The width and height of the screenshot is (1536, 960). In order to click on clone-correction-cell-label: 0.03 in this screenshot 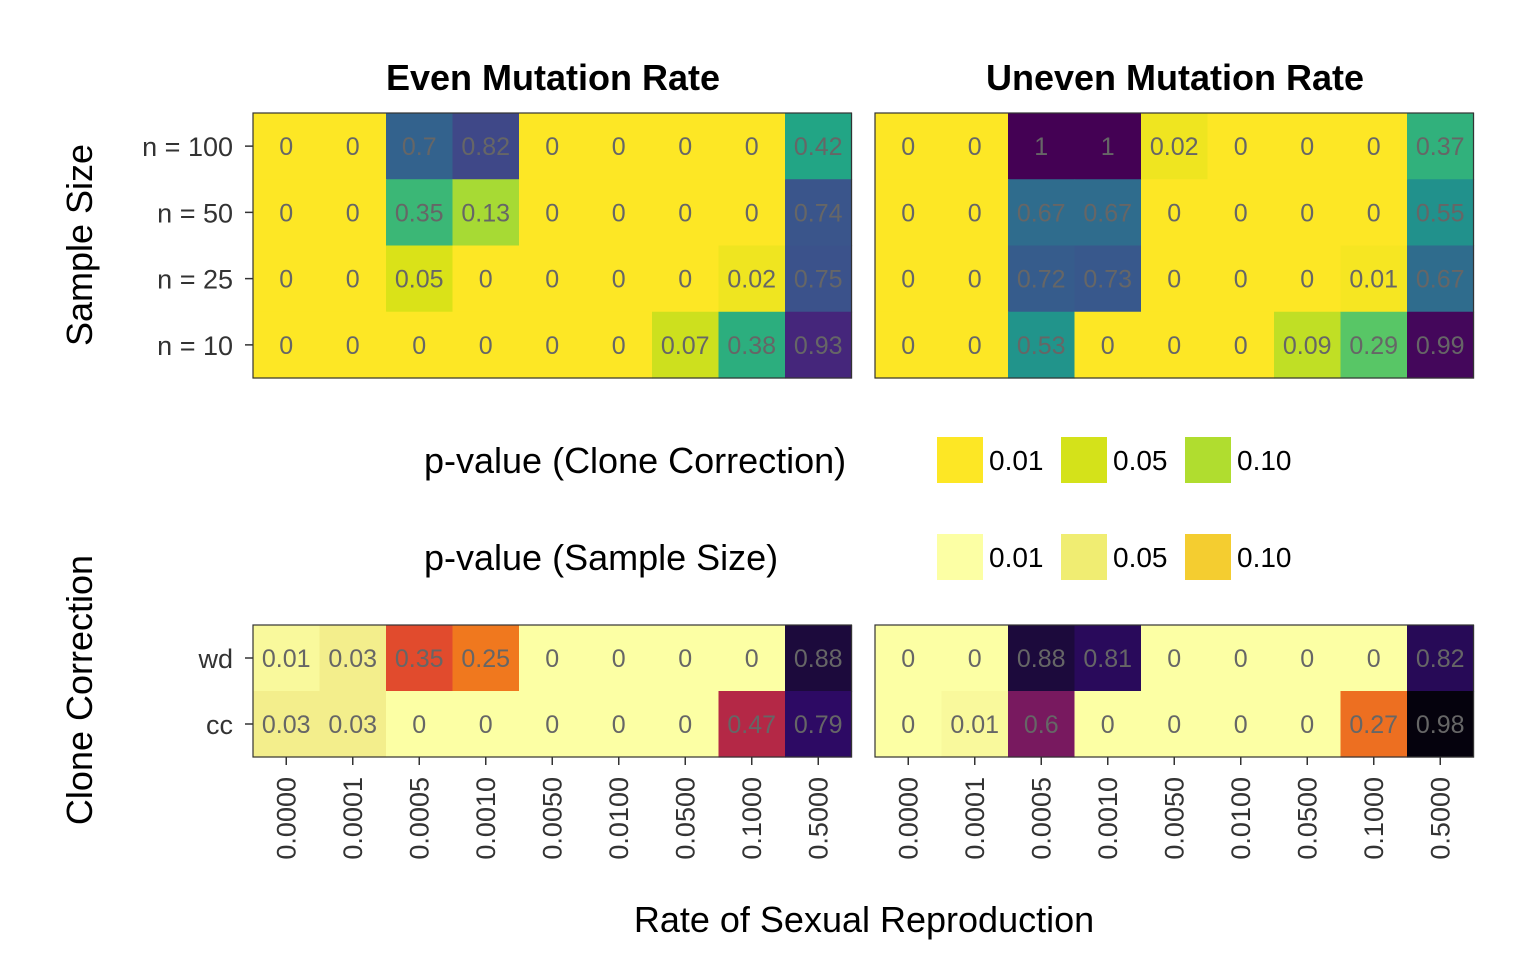, I will do `click(352, 659)`.